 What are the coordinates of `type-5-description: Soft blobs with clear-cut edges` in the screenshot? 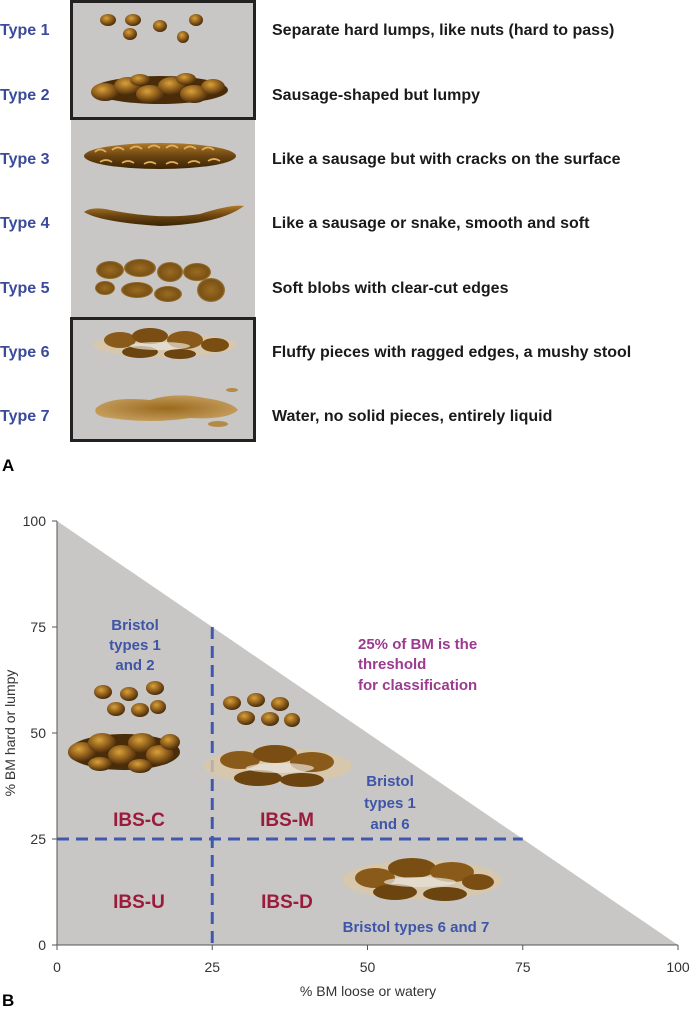 It's located at (390, 288).